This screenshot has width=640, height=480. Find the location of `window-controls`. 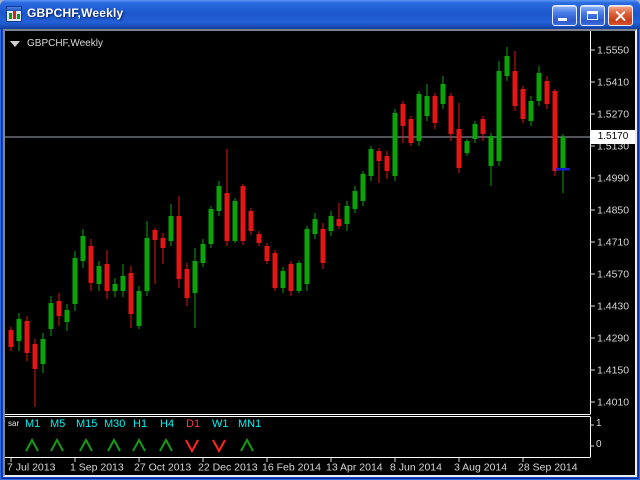

window-controls is located at coordinates (592, 15).